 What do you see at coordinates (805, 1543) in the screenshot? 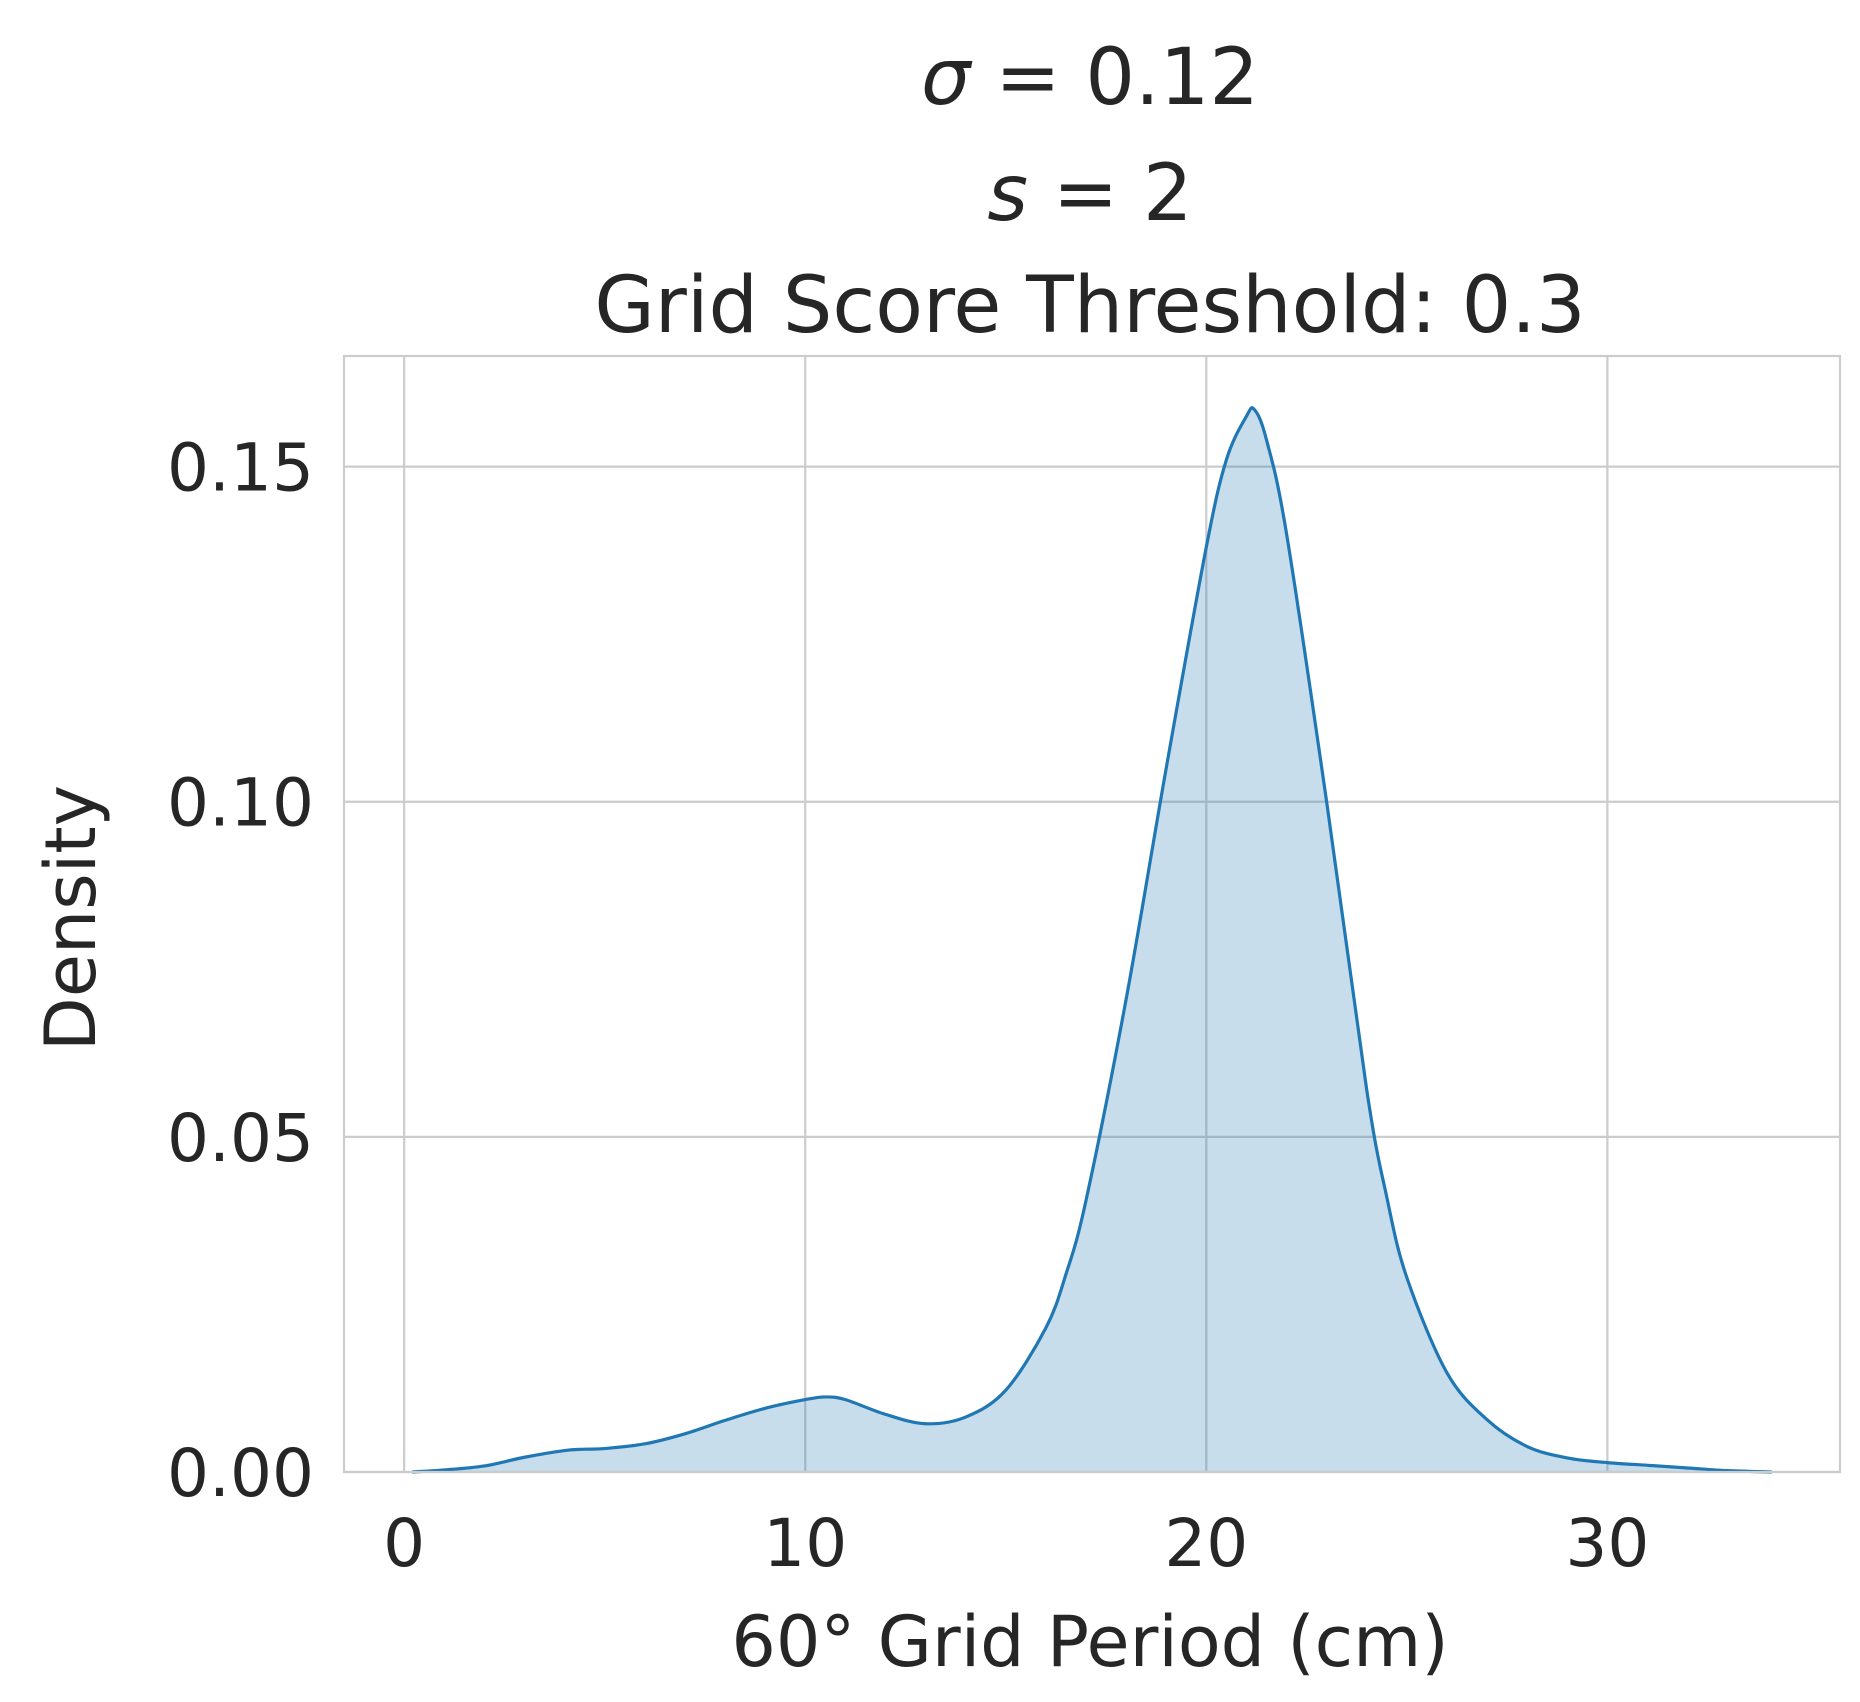
I see `x-tick-label-1: 10` at bounding box center [805, 1543].